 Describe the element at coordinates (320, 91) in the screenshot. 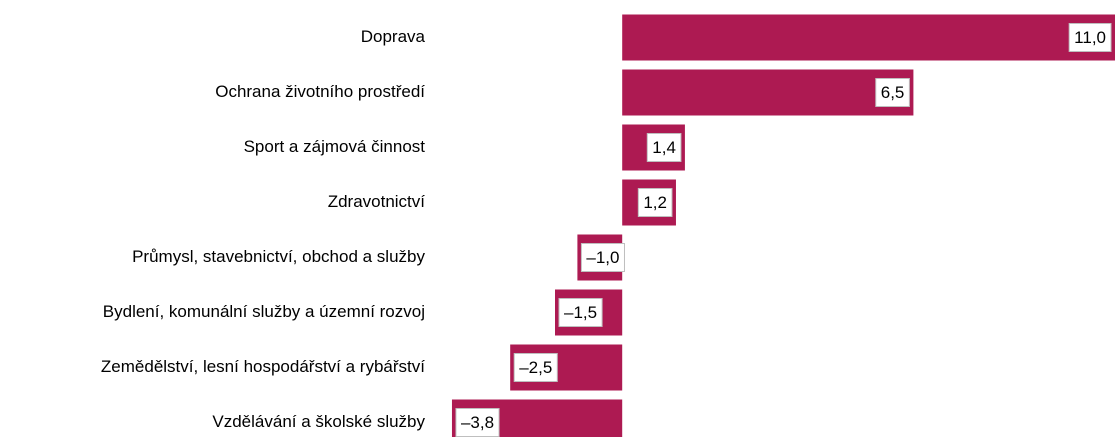

I see `category-label: Ochrana životního prostředí` at that location.